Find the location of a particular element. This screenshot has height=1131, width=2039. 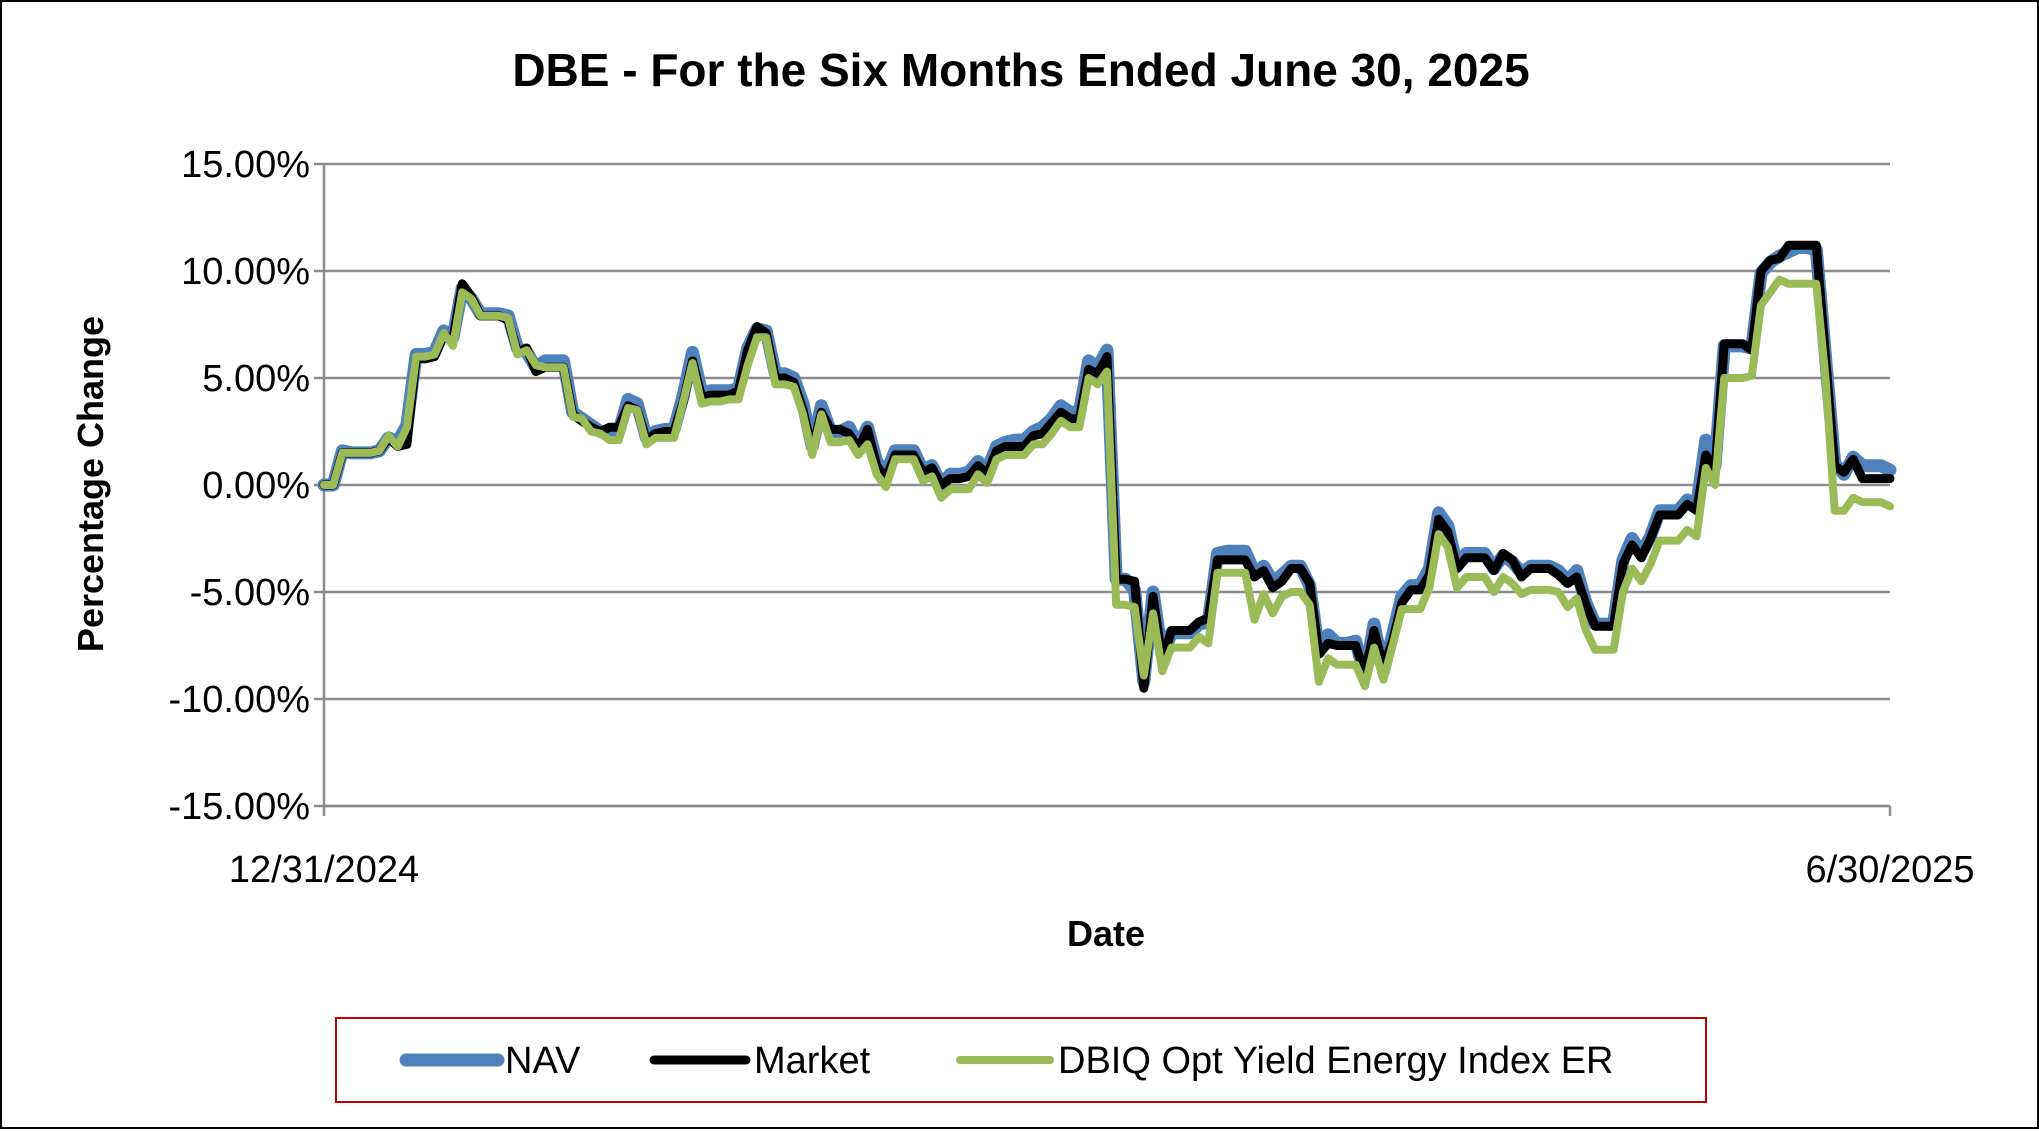

x-axis-label: Date is located at coordinates (1106, 933).